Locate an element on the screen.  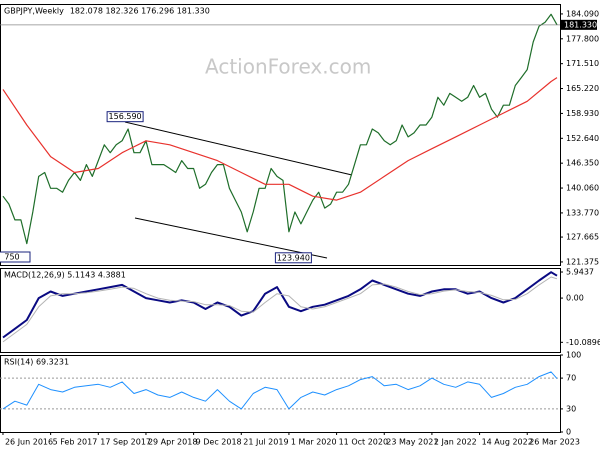
last-price-label: 181.330 is located at coordinates (580, 24).